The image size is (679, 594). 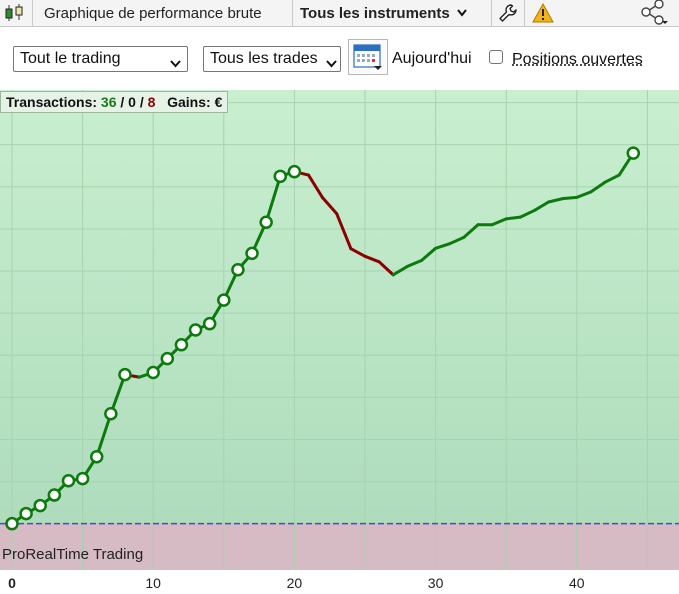 I want to click on x-tick-label: 30, so click(x=435, y=583).